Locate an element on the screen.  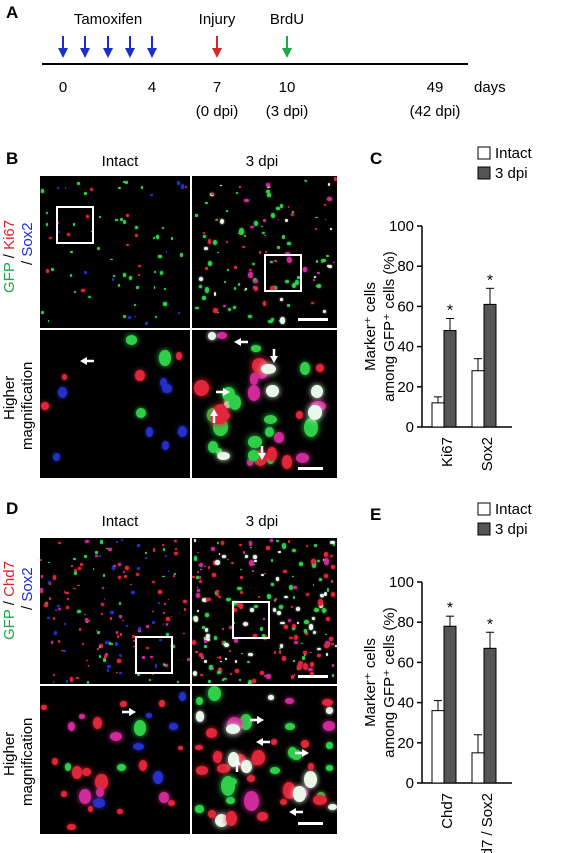
magnification-label-b: magnification is located at coordinates (27, 405).